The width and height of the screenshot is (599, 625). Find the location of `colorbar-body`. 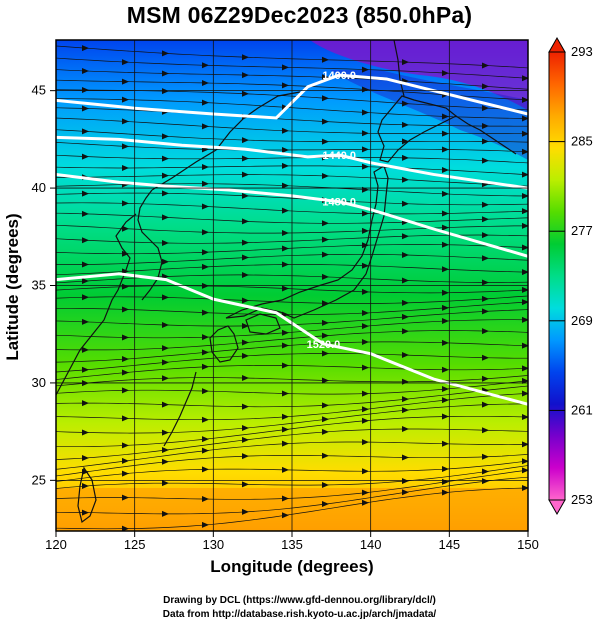

colorbar-body is located at coordinates (557, 276).